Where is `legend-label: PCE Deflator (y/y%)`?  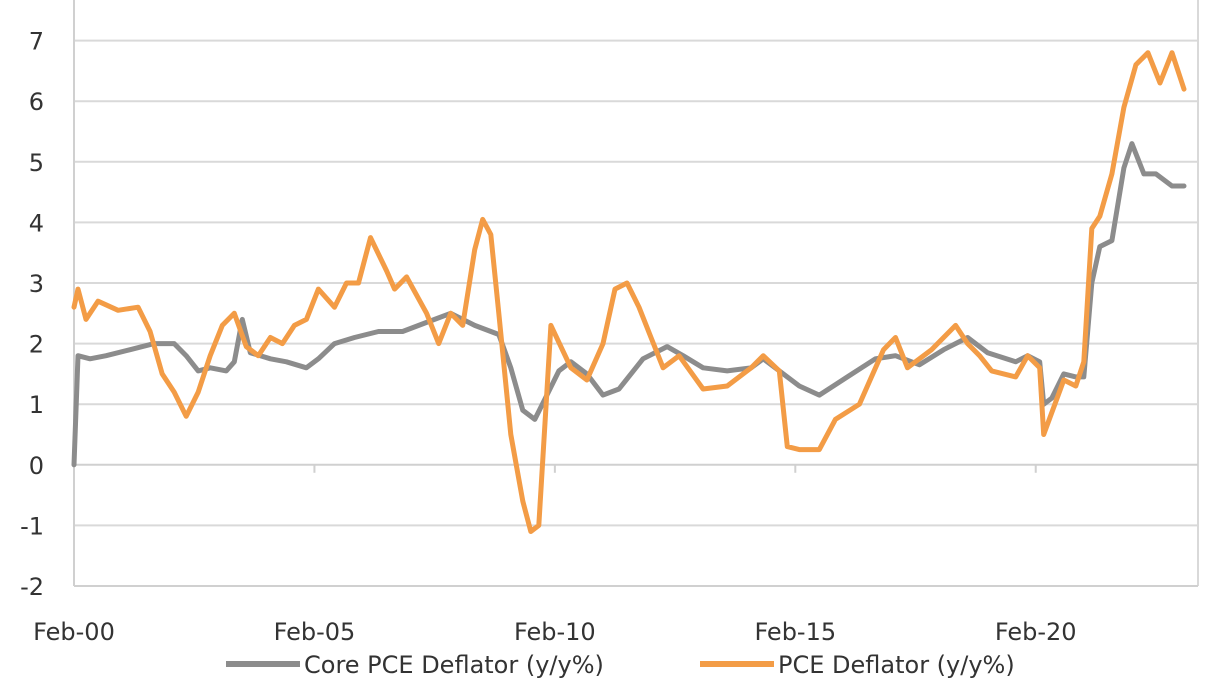
legend-label: PCE Deflator (y/y%) is located at coordinates (896, 665).